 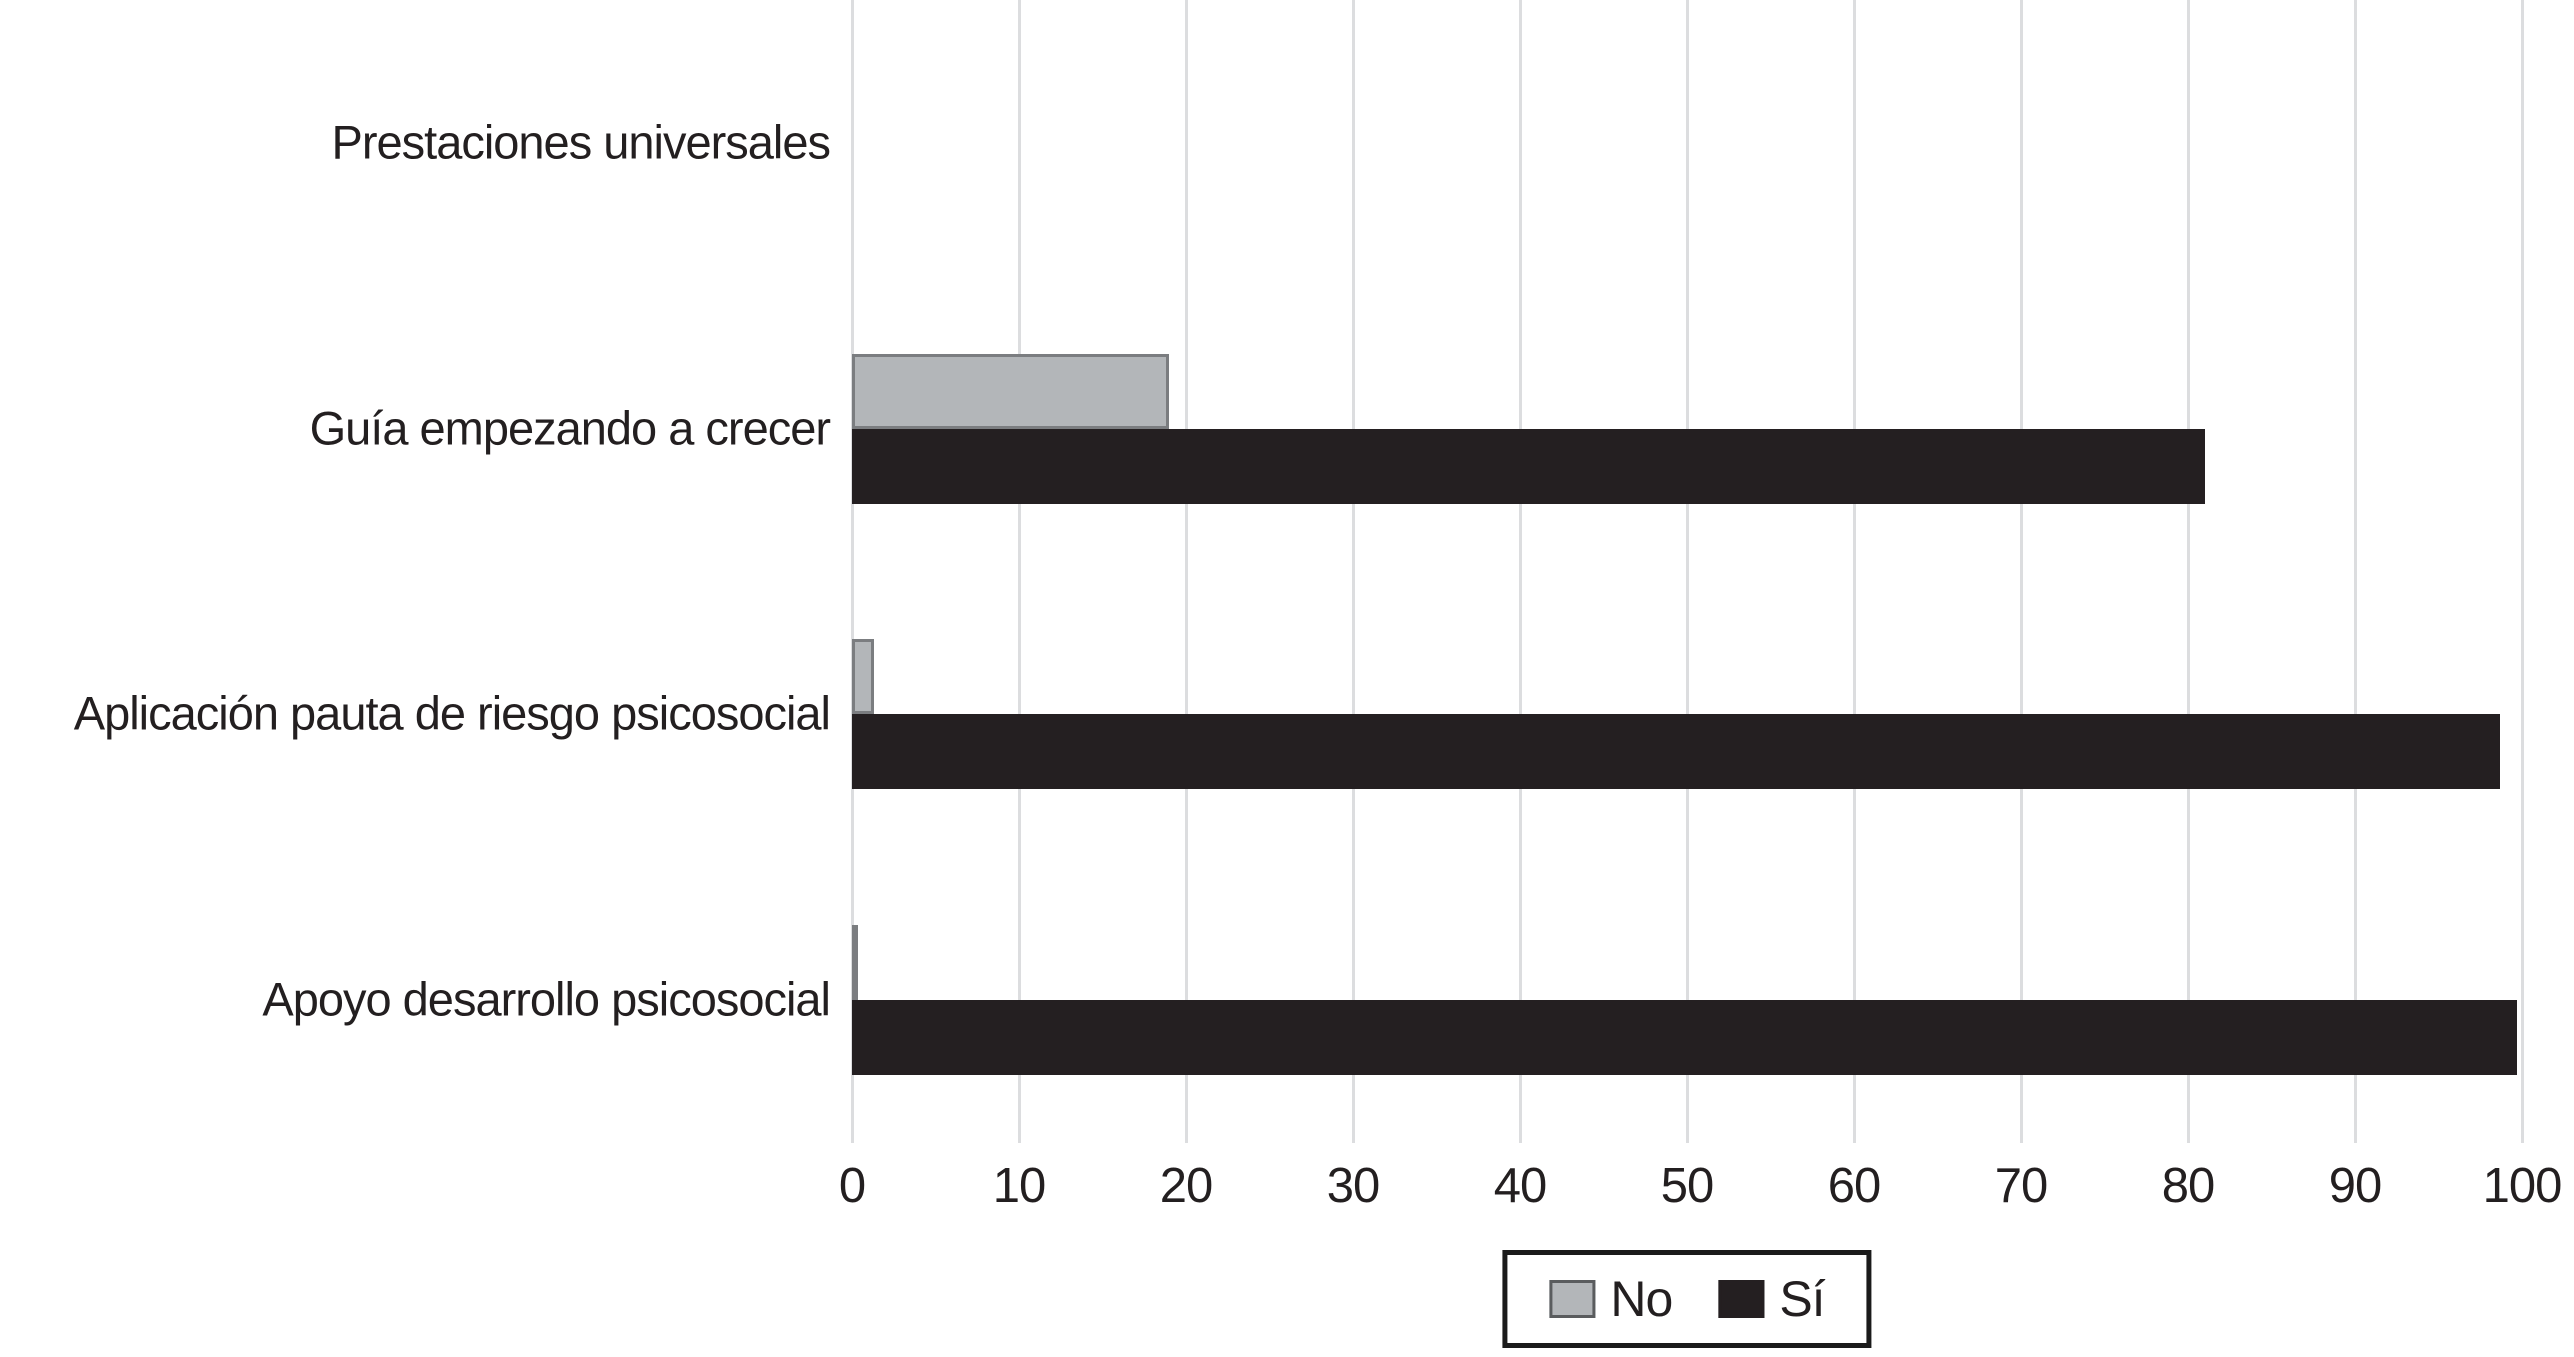 What do you see at coordinates (1353, 1186) in the screenshot?
I see `x-tick-label: 30` at bounding box center [1353, 1186].